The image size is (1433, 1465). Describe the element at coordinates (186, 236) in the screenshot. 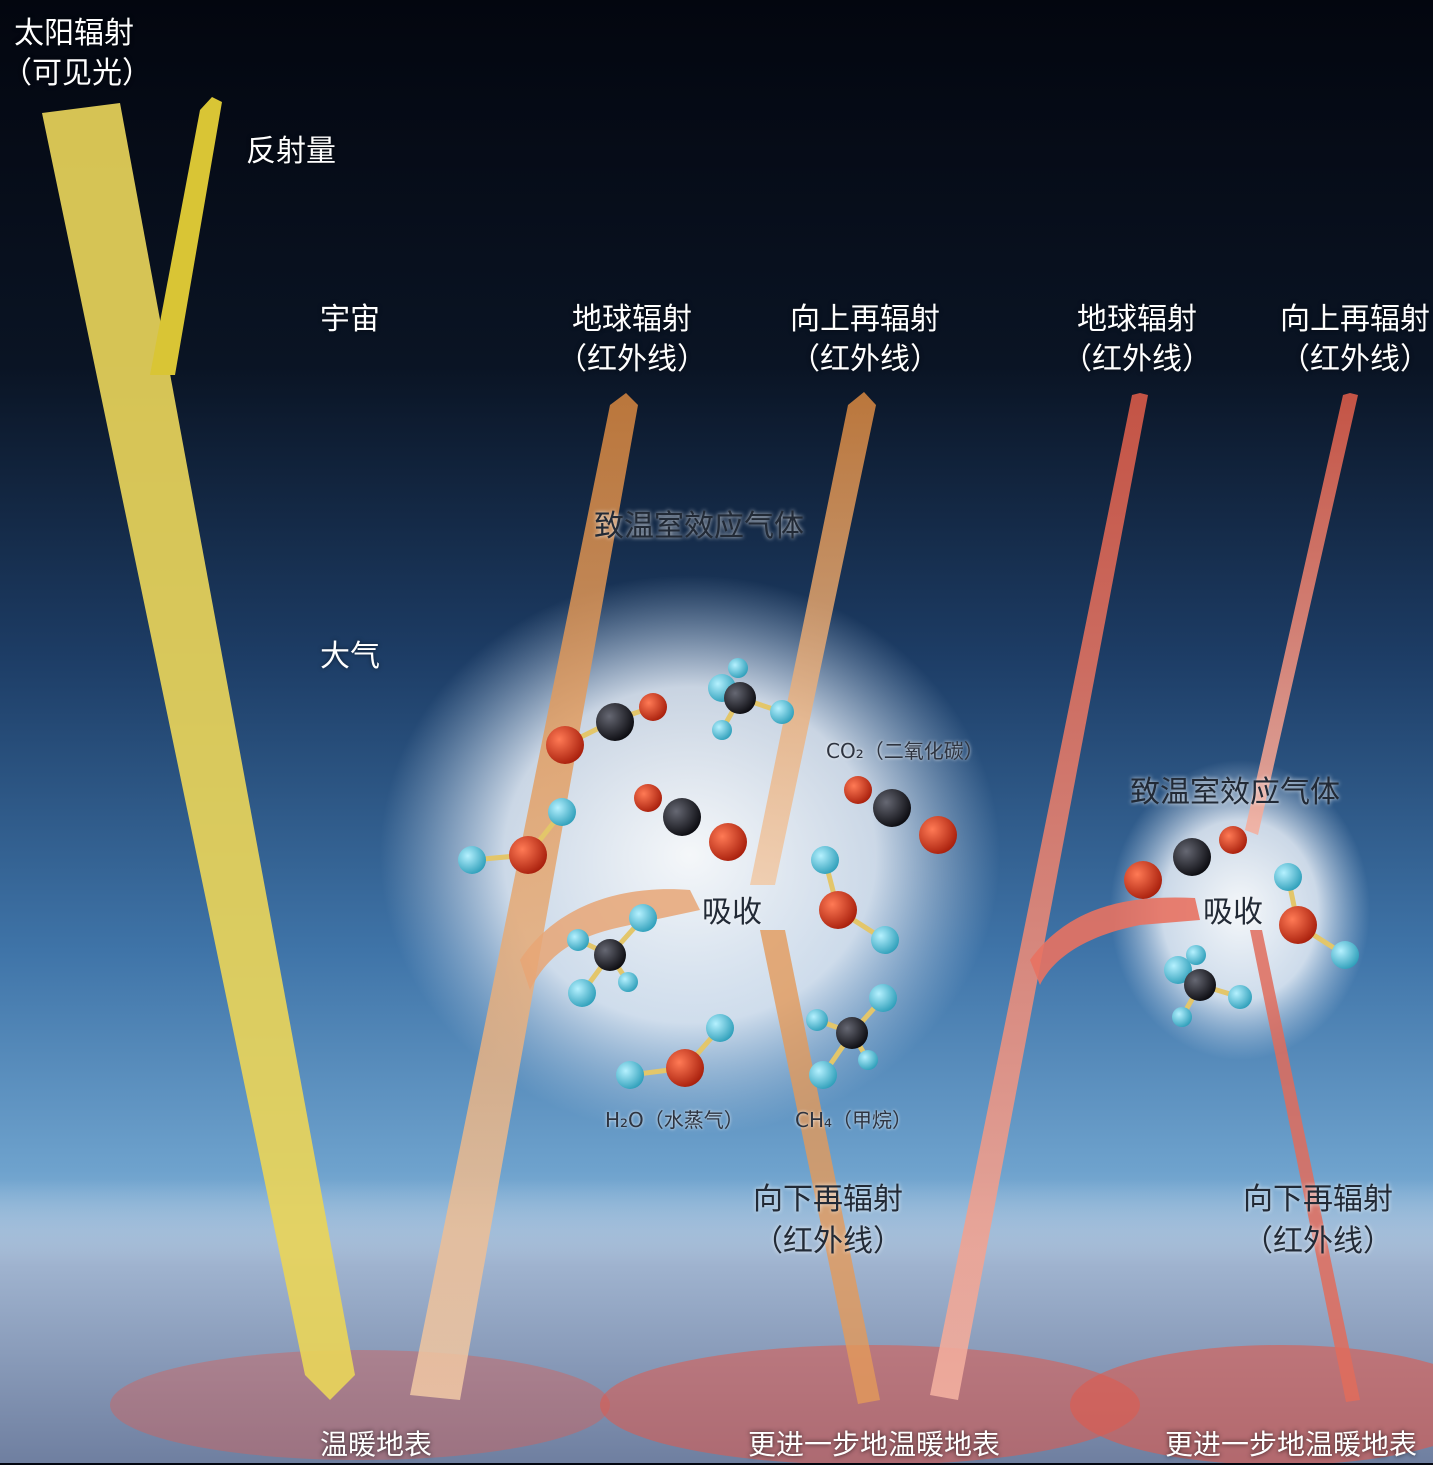

I see `reflected-beam` at that location.